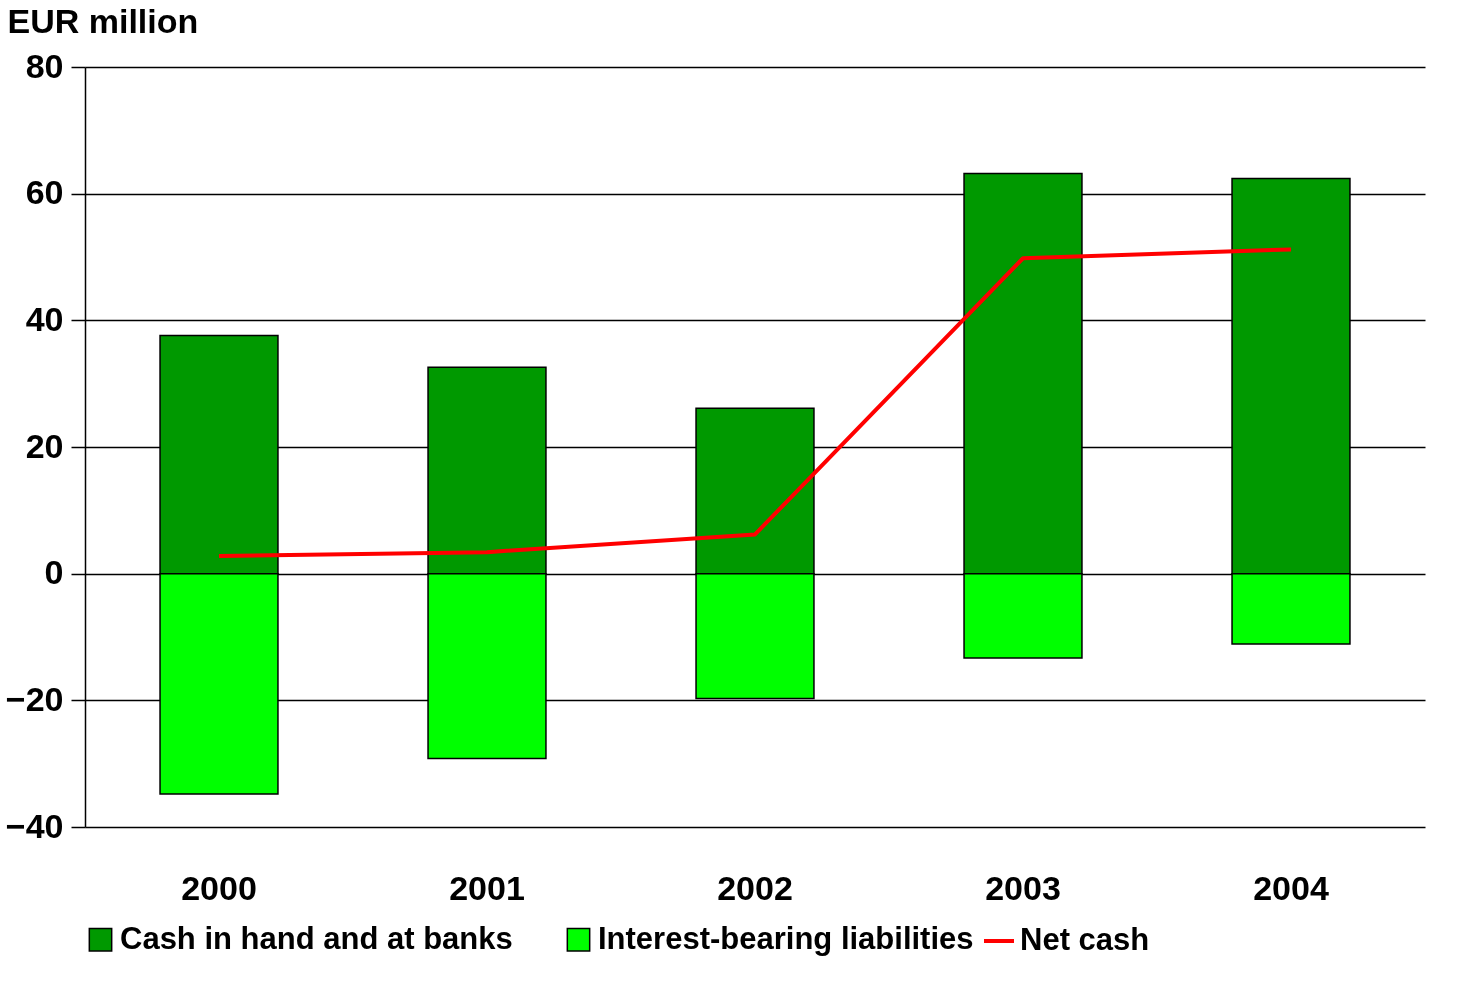 The image size is (1470, 1003). What do you see at coordinates (1085, 939) in the screenshot?
I see `legend-label: Net cash` at bounding box center [1085, 939].